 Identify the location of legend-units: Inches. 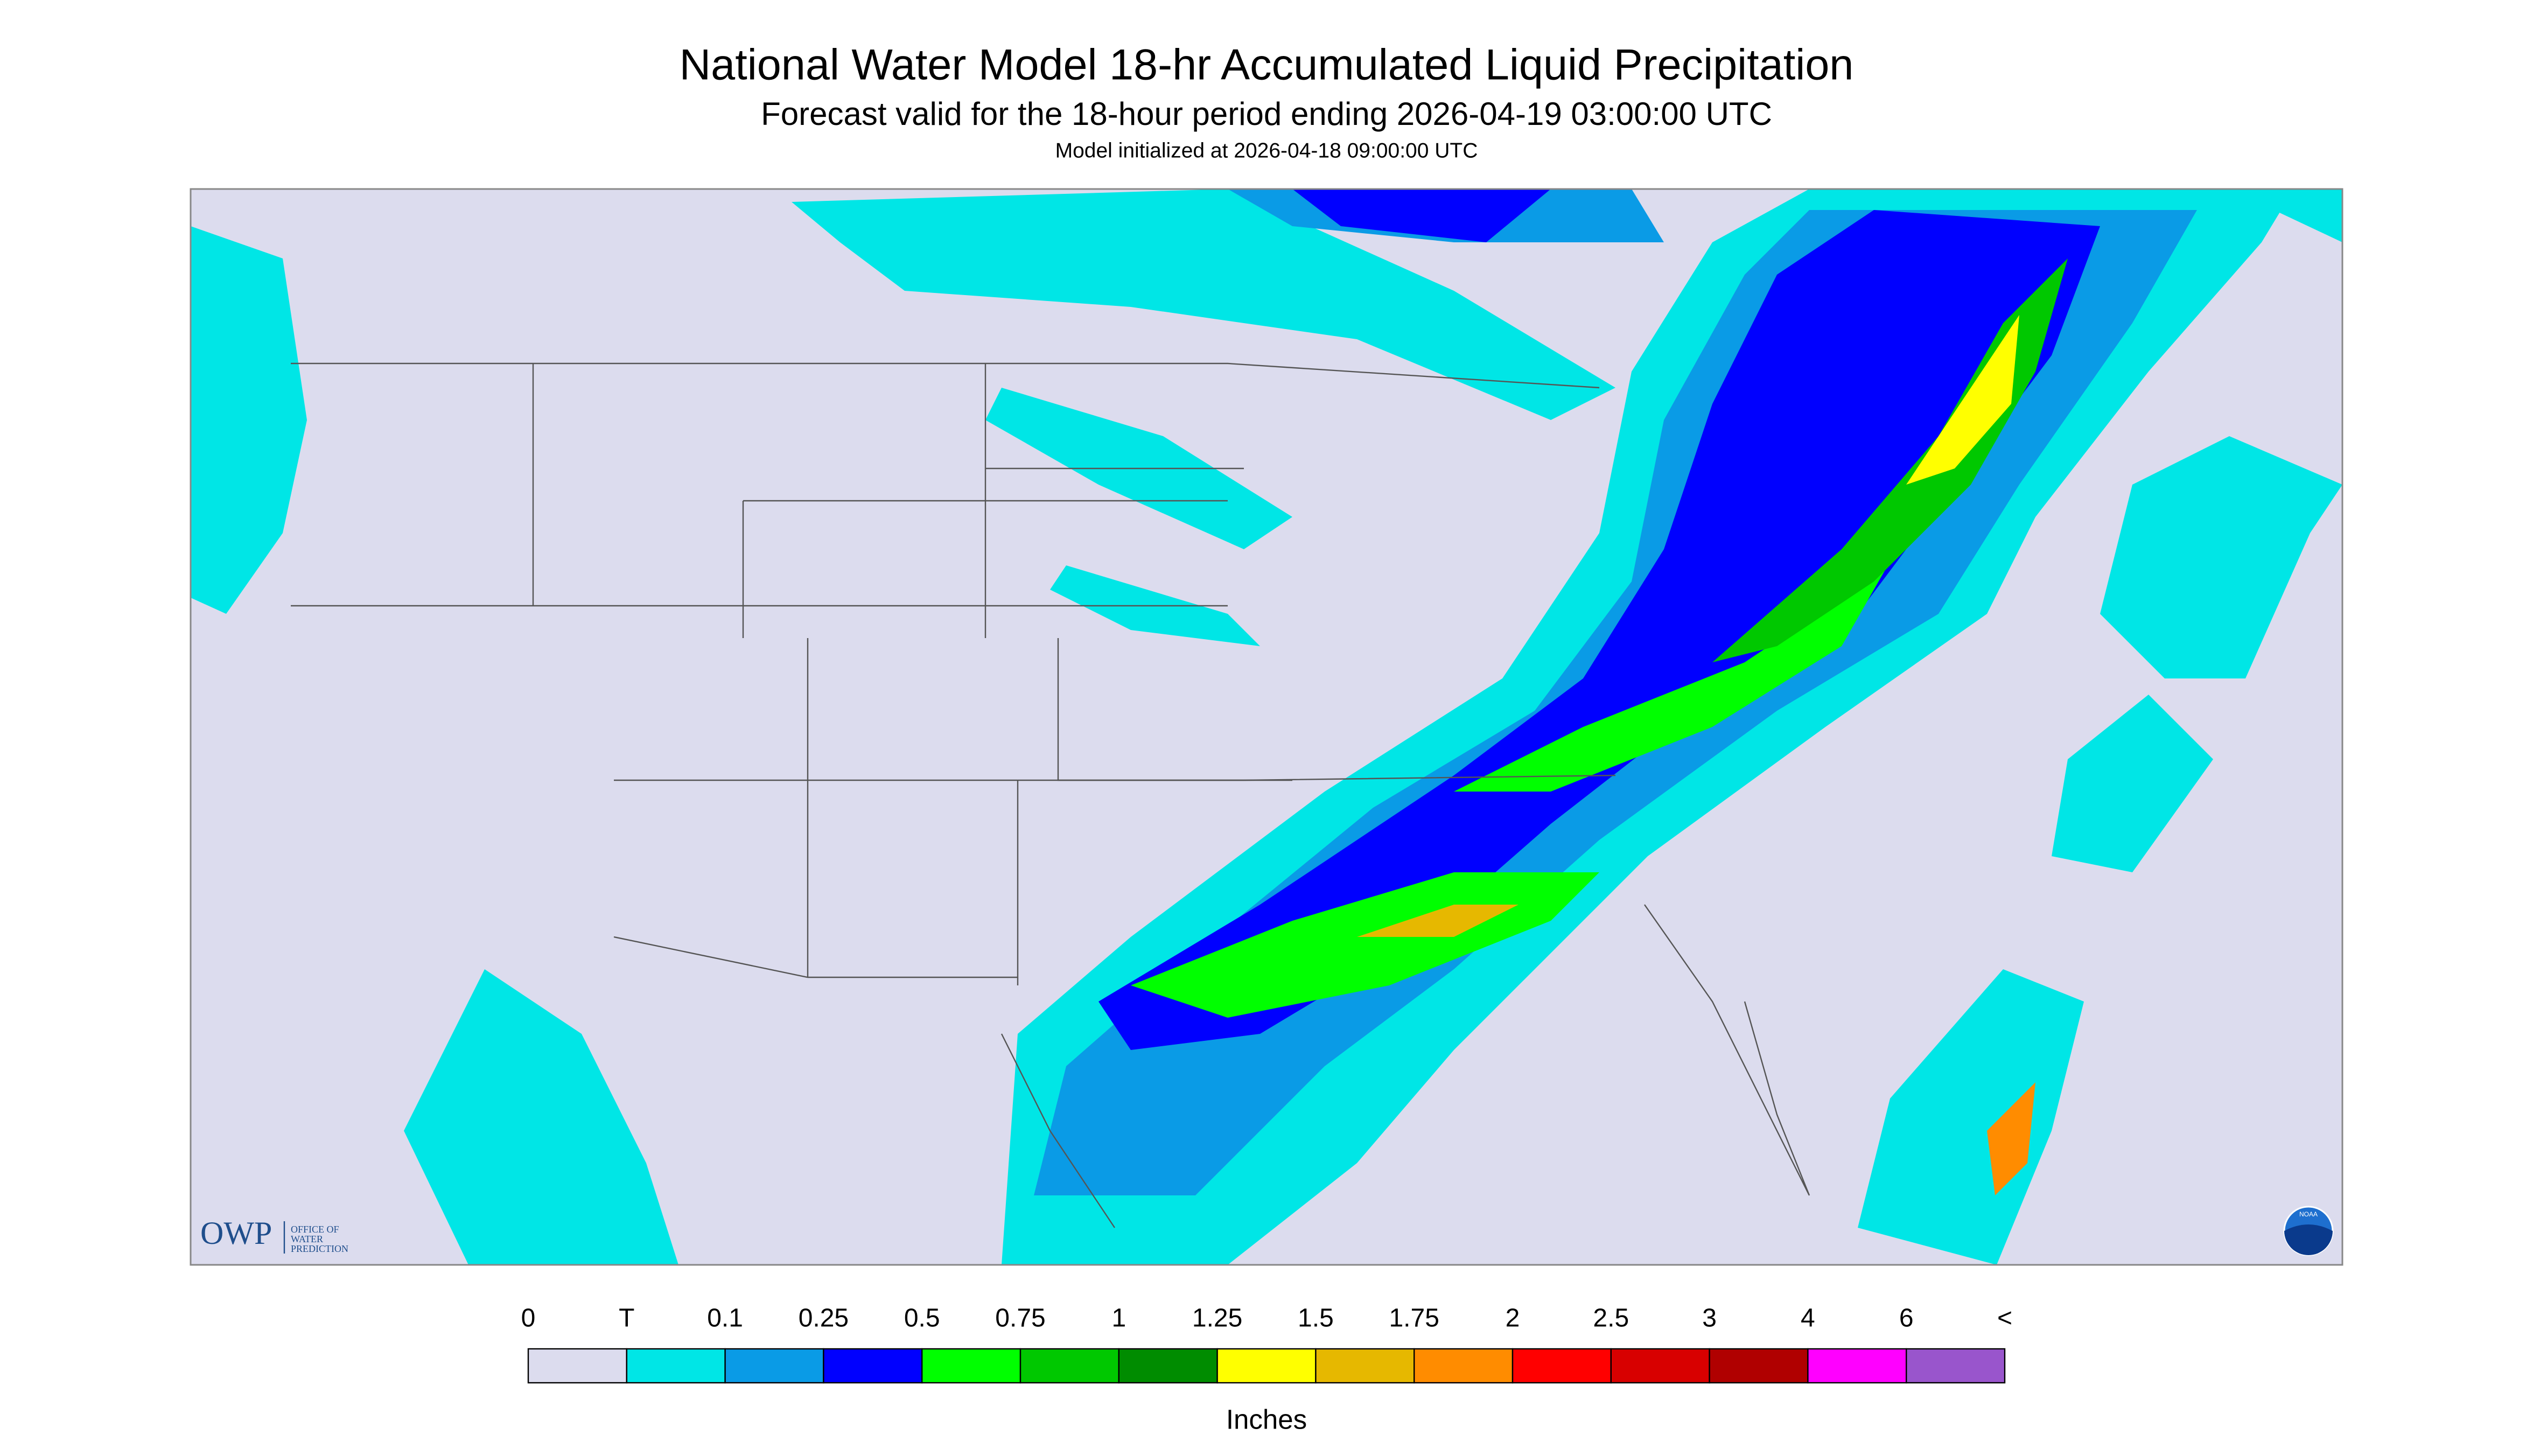
(1266, 1419).